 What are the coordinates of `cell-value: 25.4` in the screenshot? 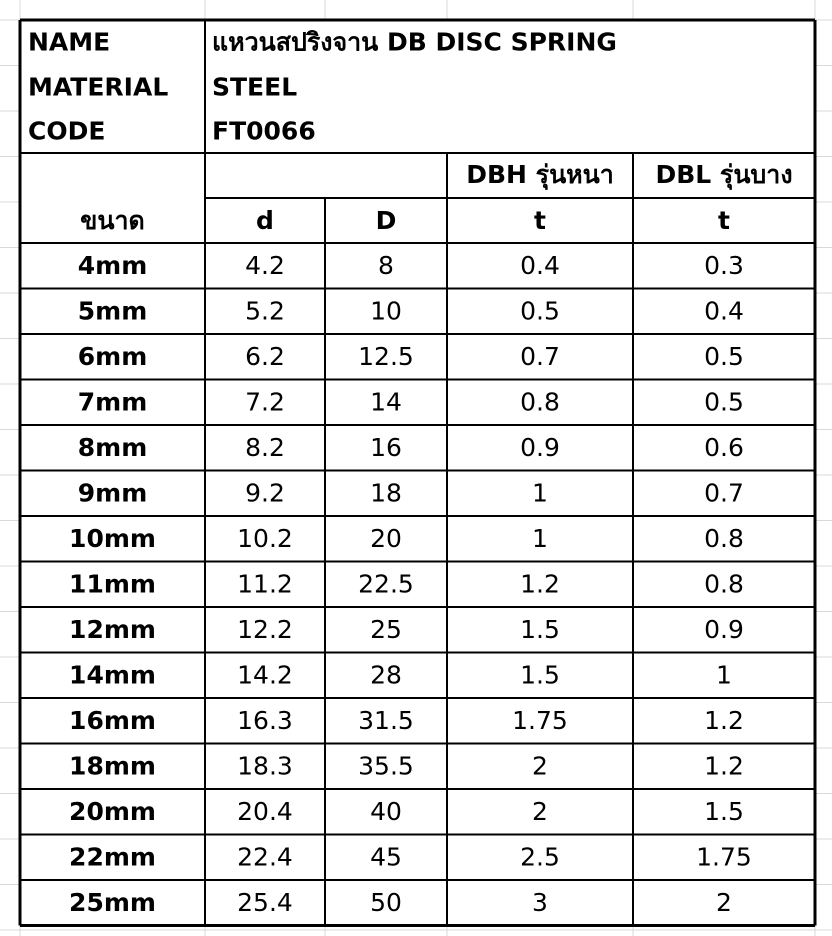 It's located at (265, 902).